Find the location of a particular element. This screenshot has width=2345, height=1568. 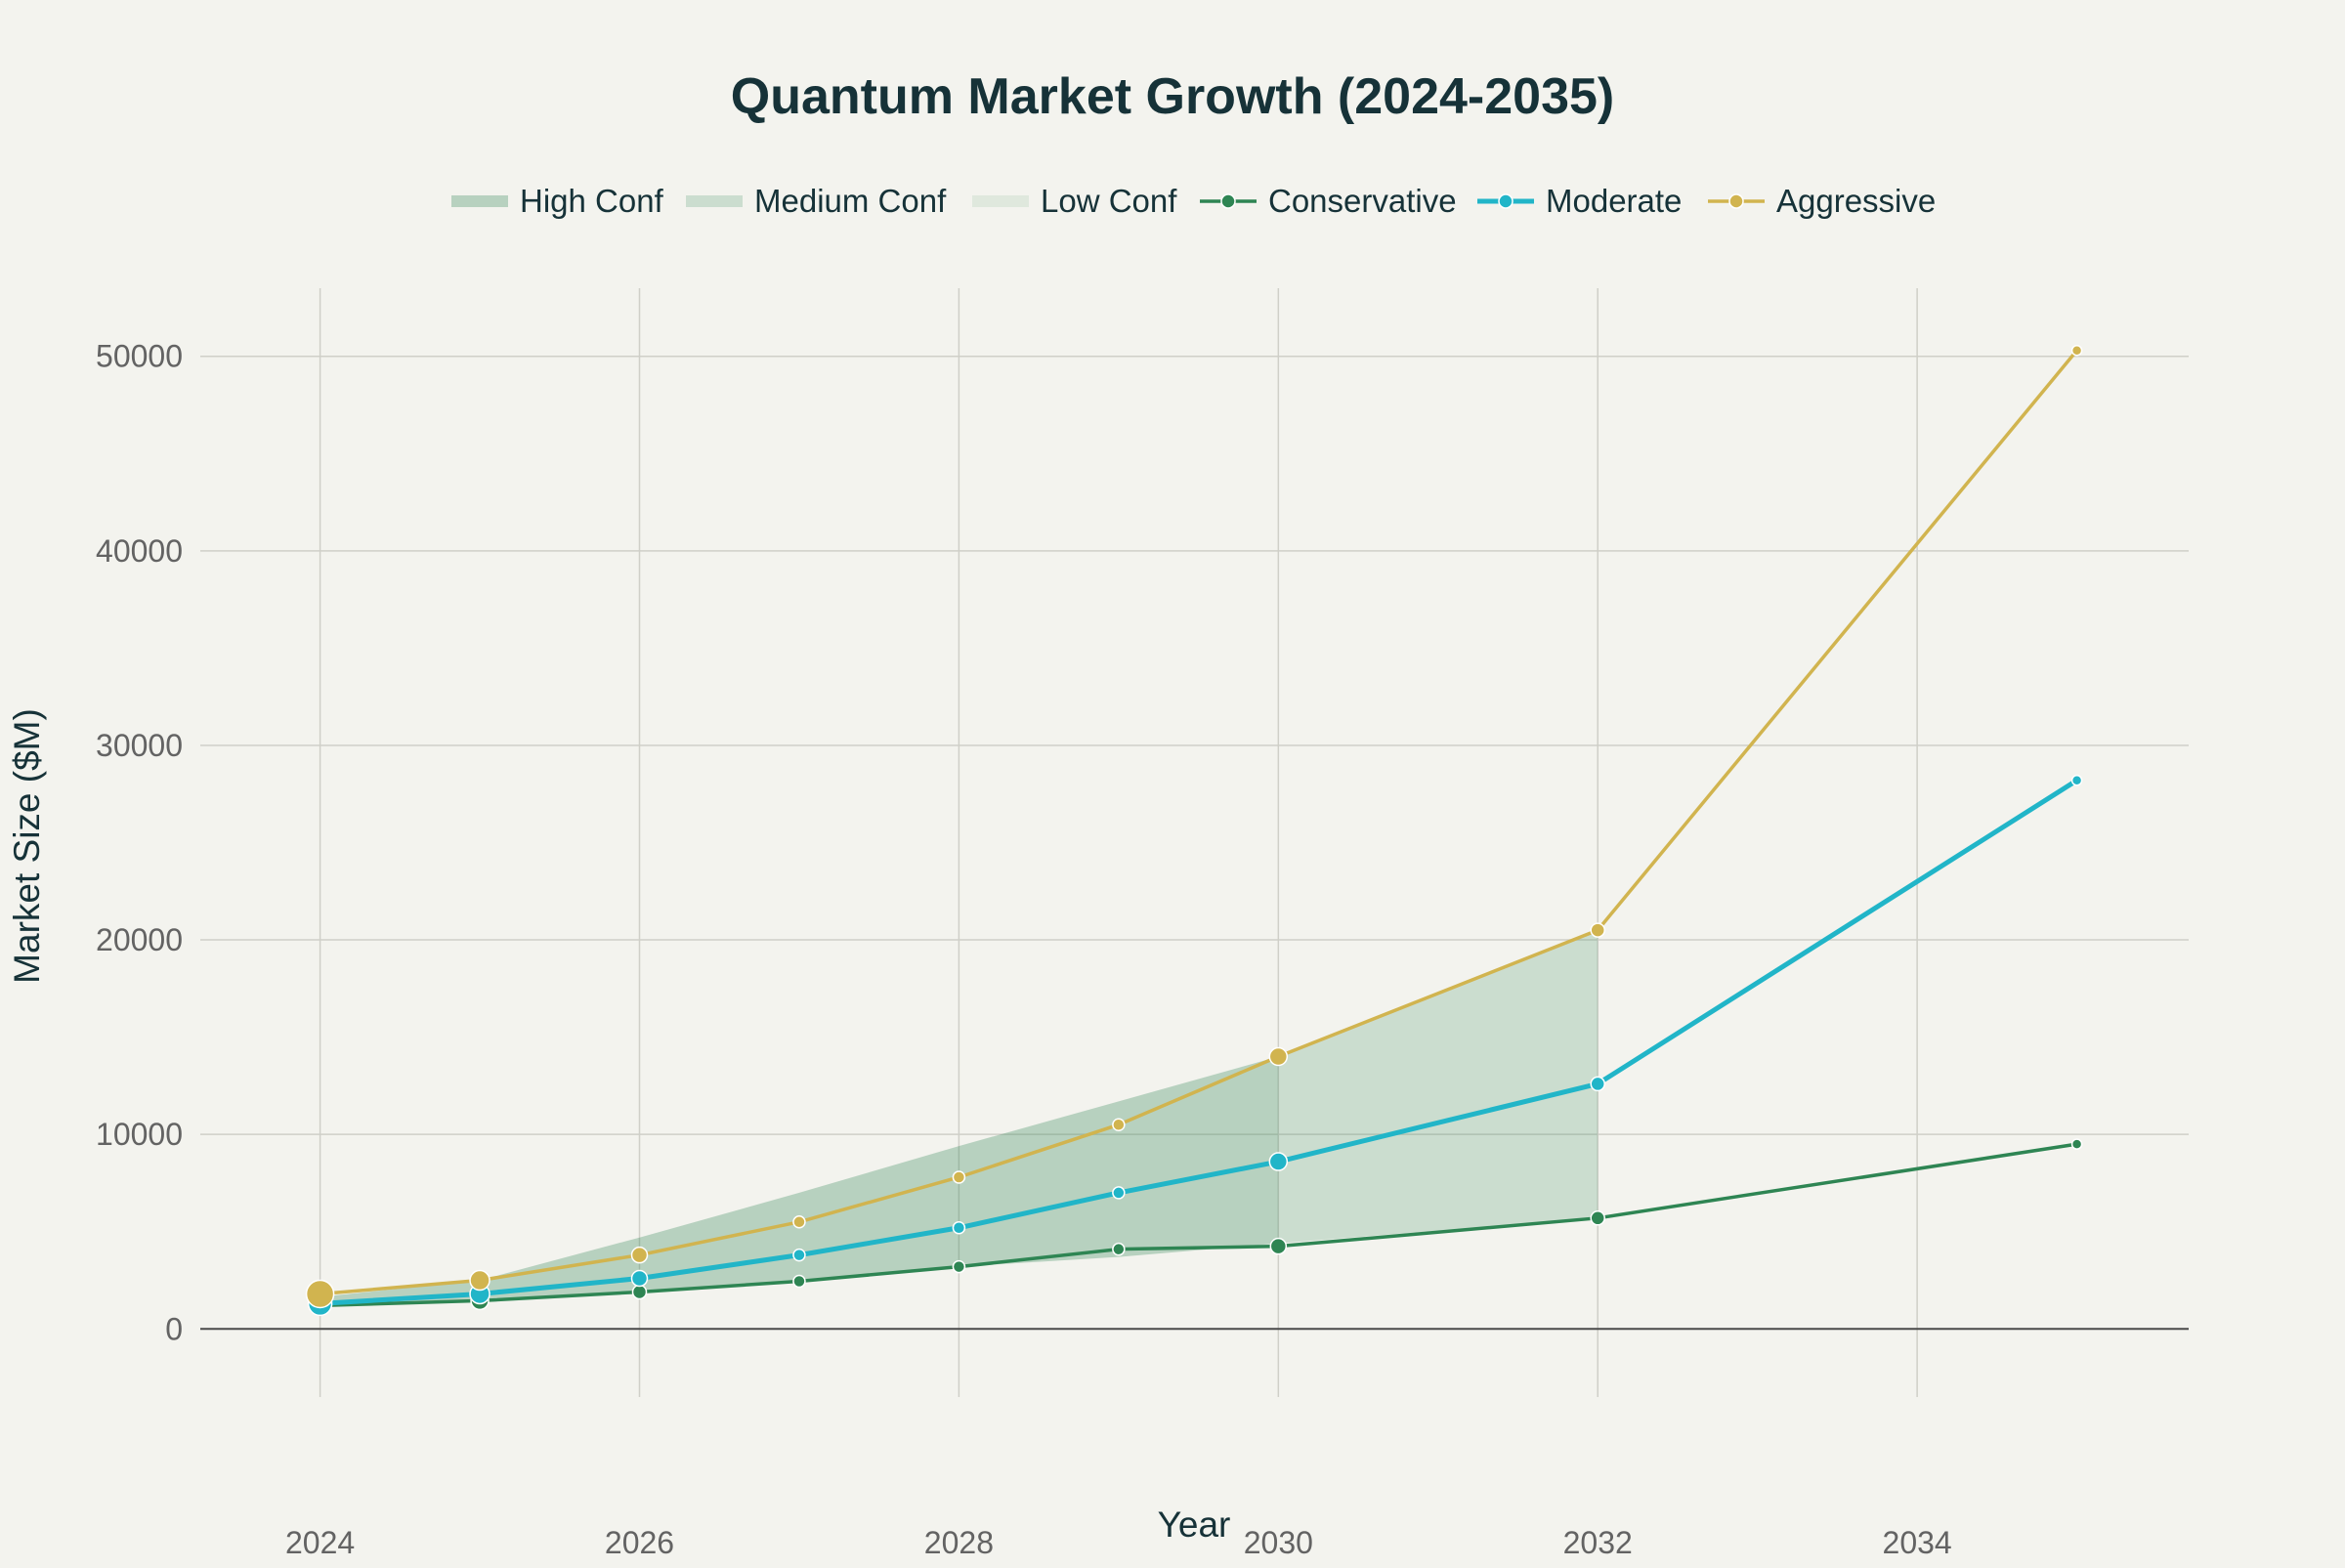

legend-label-medium-conf: Medium Conf is located at coordinates (850, 201).